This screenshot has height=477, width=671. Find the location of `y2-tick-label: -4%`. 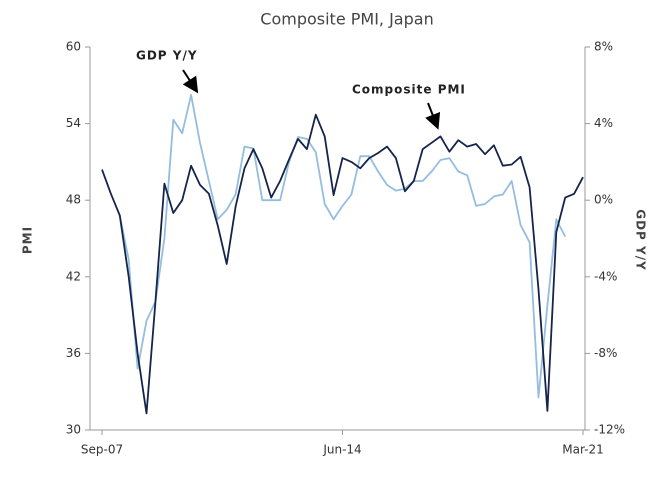

y2-tick-label: -4% is located at coordinates (605, 276).